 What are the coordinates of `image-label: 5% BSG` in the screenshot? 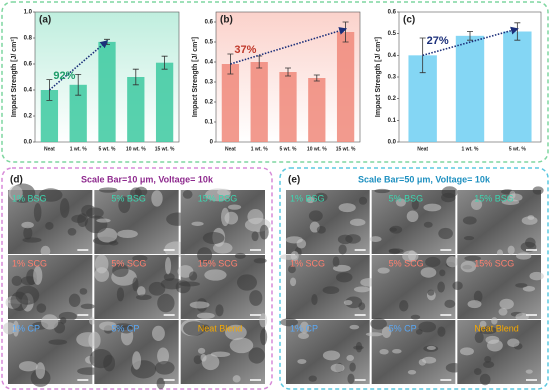 It's located at (406, 198).